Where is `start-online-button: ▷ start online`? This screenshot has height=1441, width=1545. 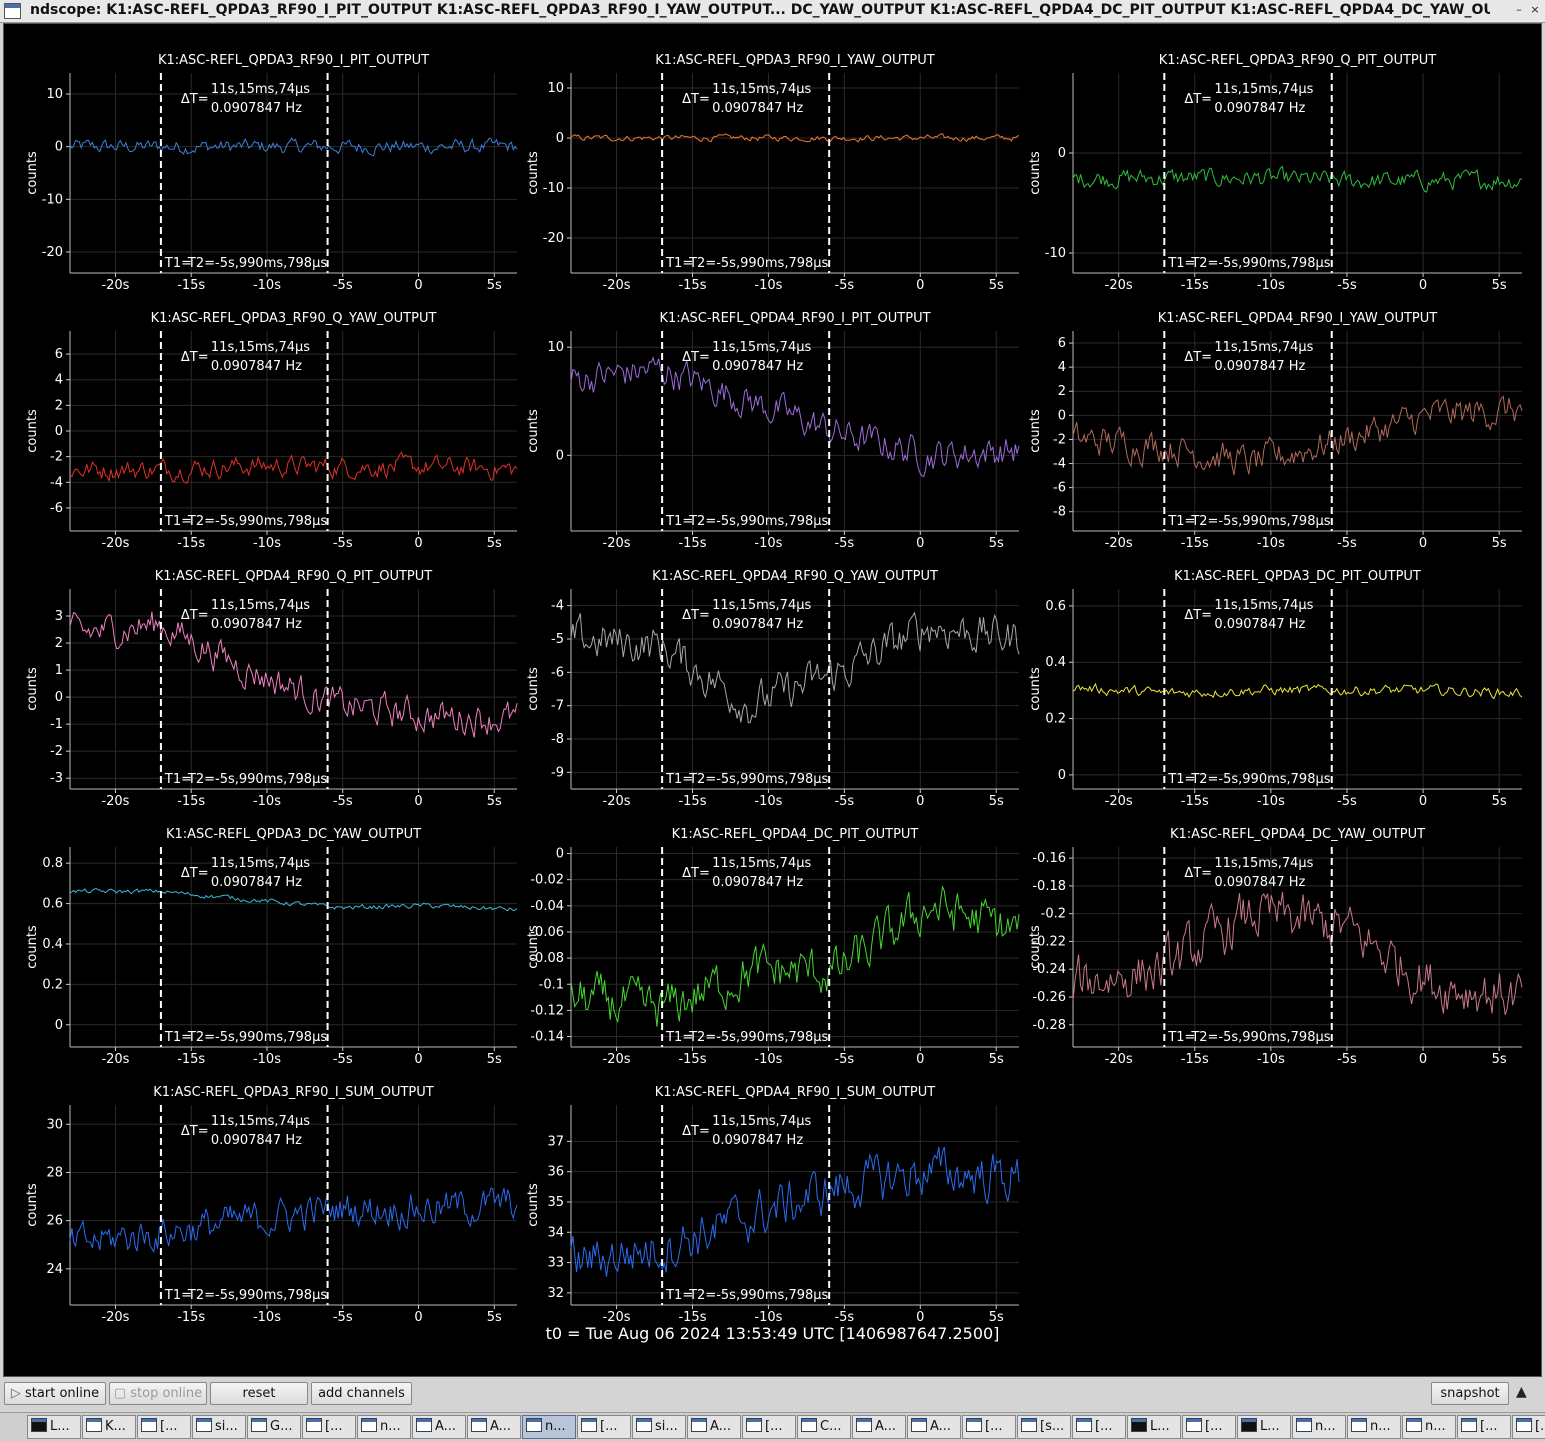
start-online-button: ▷ start online is located at coordinates (55, 1393).